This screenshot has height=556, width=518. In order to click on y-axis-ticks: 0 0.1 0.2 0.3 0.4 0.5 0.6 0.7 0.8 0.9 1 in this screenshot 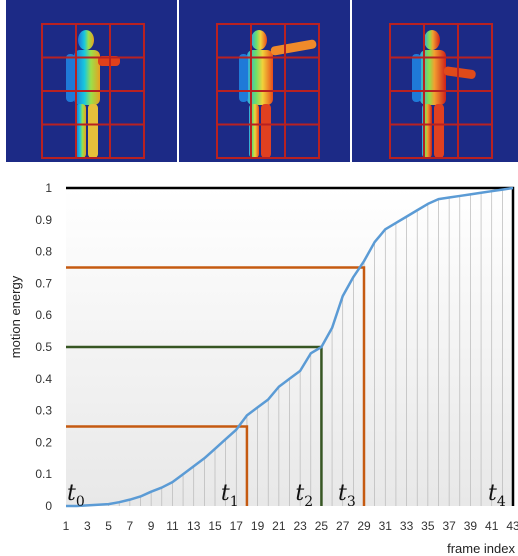, I will do `click(43, 347)`.